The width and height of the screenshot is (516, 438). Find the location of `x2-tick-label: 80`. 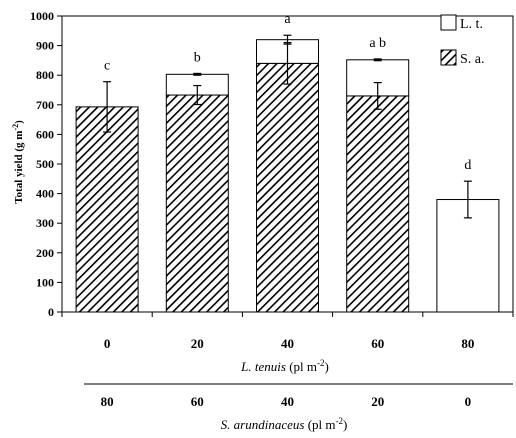

x2-tick-label: 80 is located at coordinates (107, 401).